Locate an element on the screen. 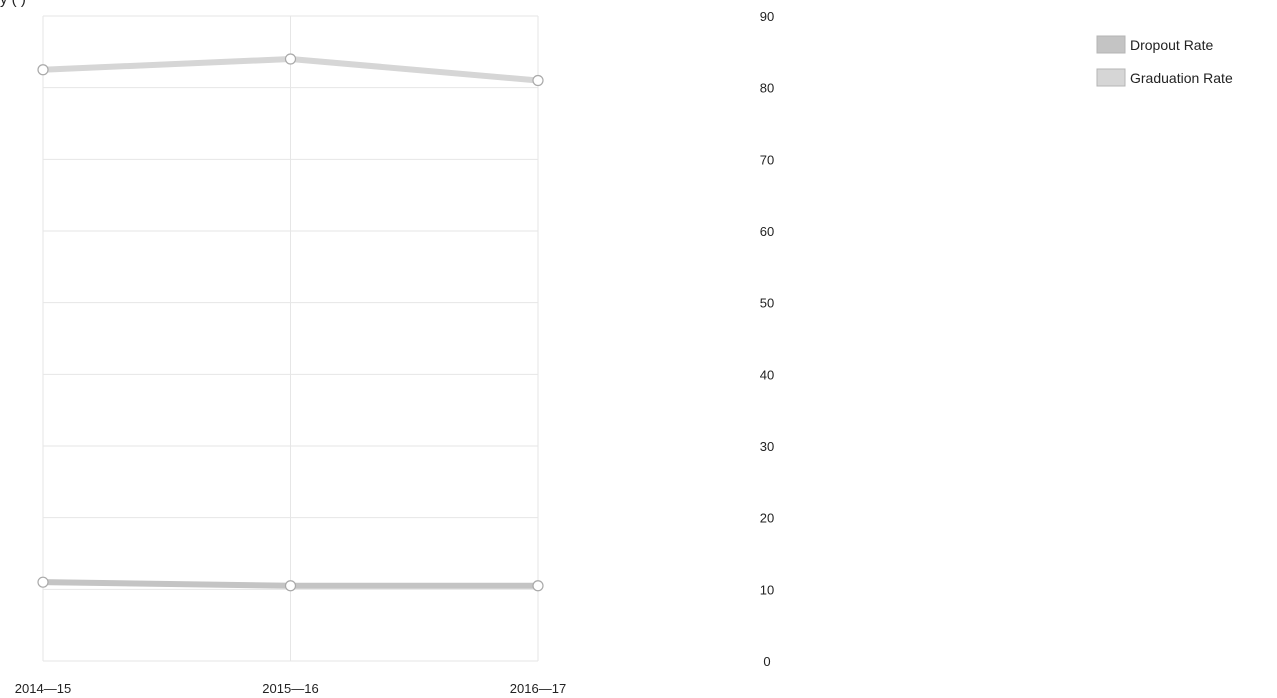 The height and width of the screenshot is (698, 1277). y-tick-label: 10 is located at coordinates (767, 589).